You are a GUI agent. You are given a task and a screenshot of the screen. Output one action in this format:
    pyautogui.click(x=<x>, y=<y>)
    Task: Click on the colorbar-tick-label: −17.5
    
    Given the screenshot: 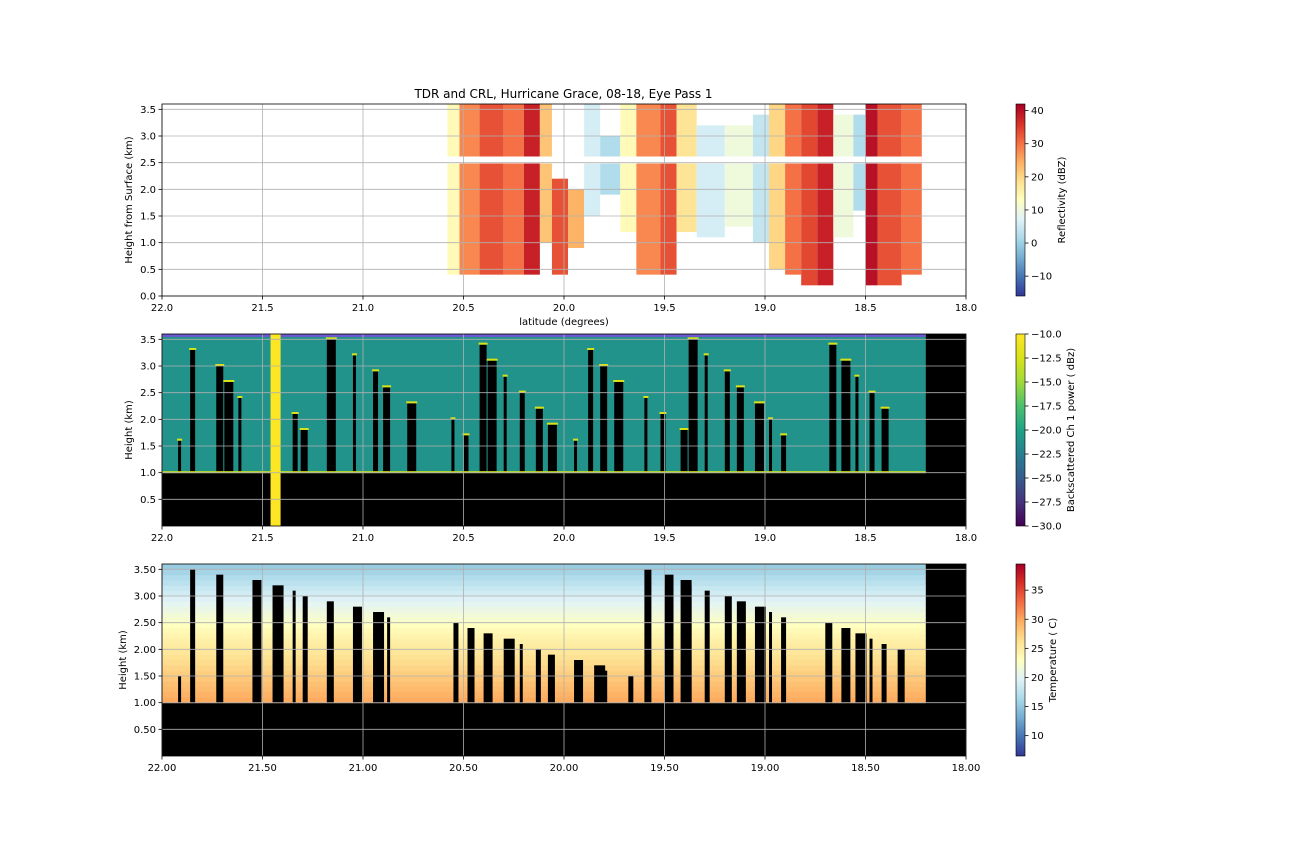 What is the action you would take?
    pyautogui.click(x=1046, y=407)
    